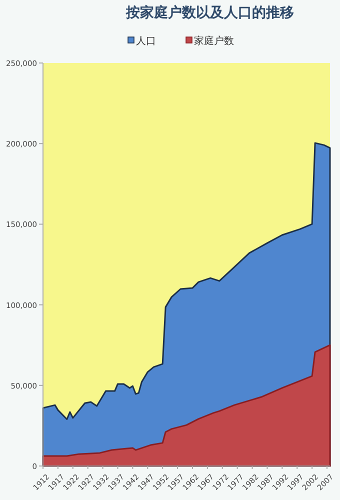  I want to click on legend-label: 人口, so click(146, 41).